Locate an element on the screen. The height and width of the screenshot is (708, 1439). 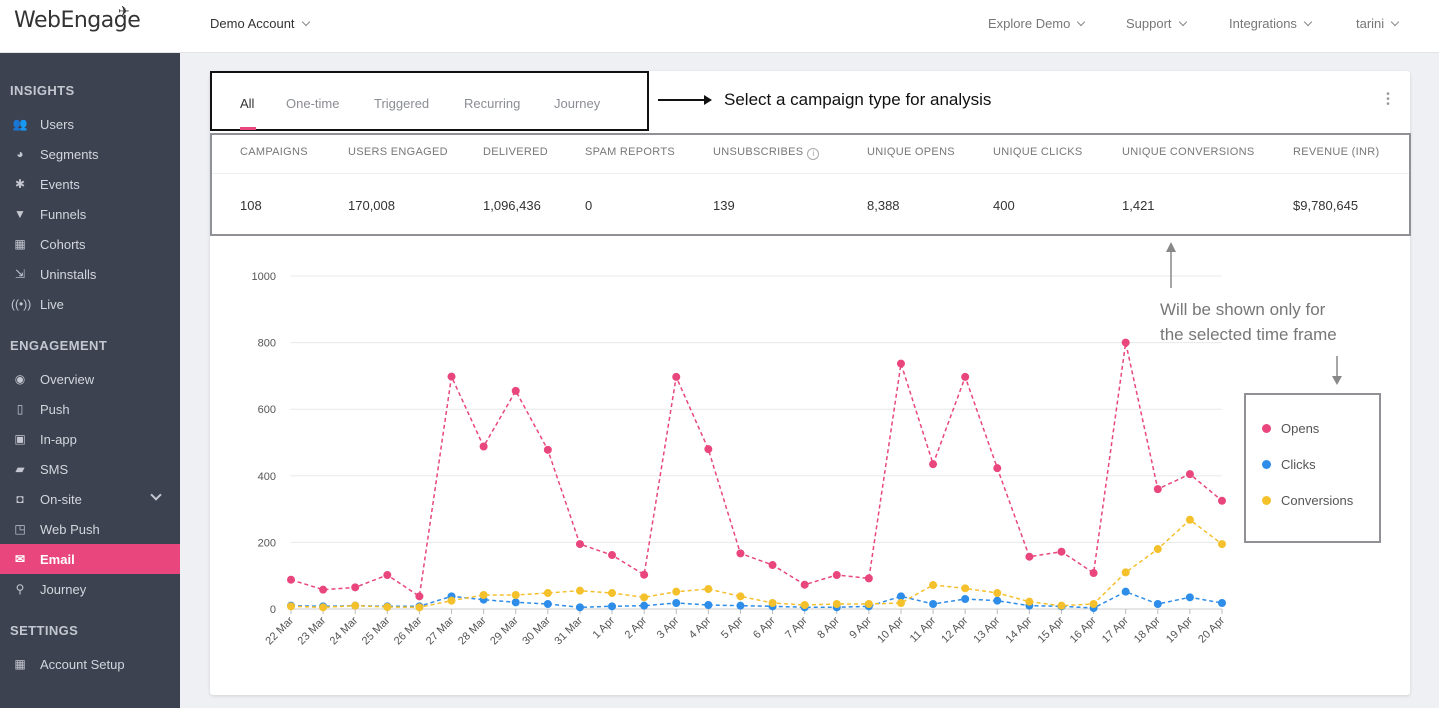
inapp-icon: ▣ is located at coordinates (20, 439).